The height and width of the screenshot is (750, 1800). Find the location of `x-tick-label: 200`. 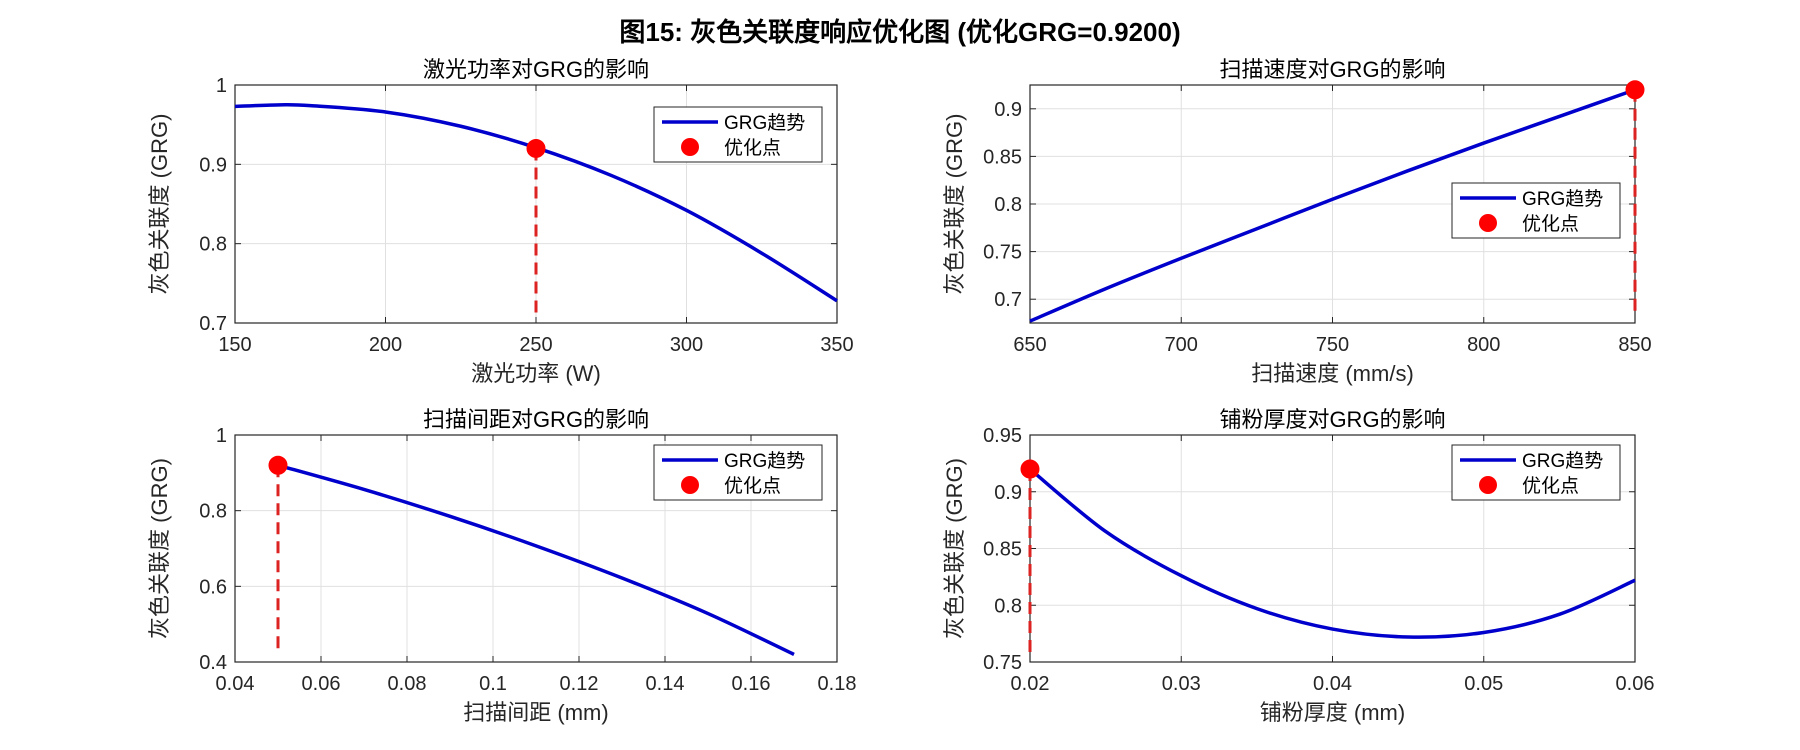

x-tick-label: 200 is located at coordinates (385, 345).